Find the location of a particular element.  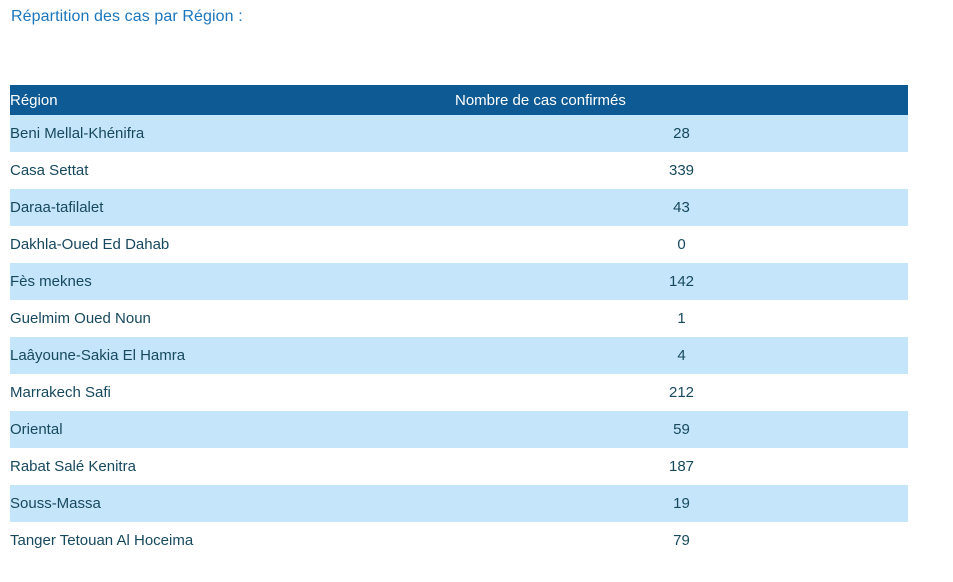

table-row: Rabat Salé Kenitra 187 is located at coordinates (459, 466).